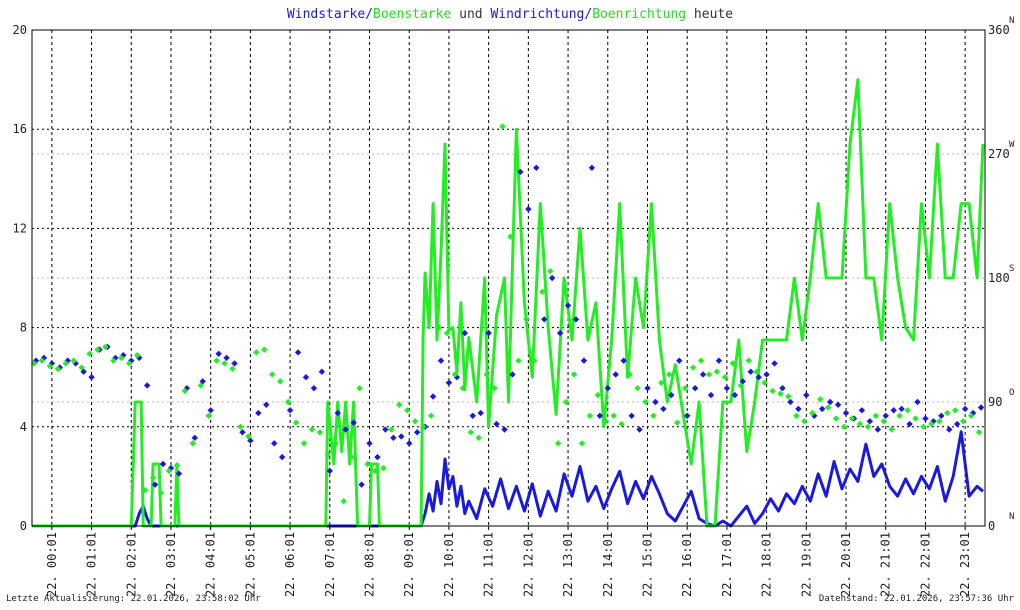 The image size is (1020, 610). Describe the element at coordinates (1011, 269) in the screenshot. I see `y-right-direction-label: S` at that location.